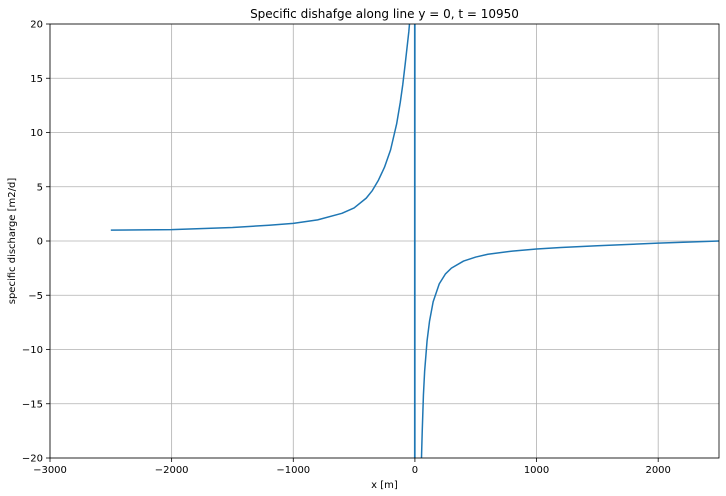 This screenshot has width=726, height=496. Describe the element at coordinates (36, 25) in the screenshot. I see `y-tick-label: 20` at that location.